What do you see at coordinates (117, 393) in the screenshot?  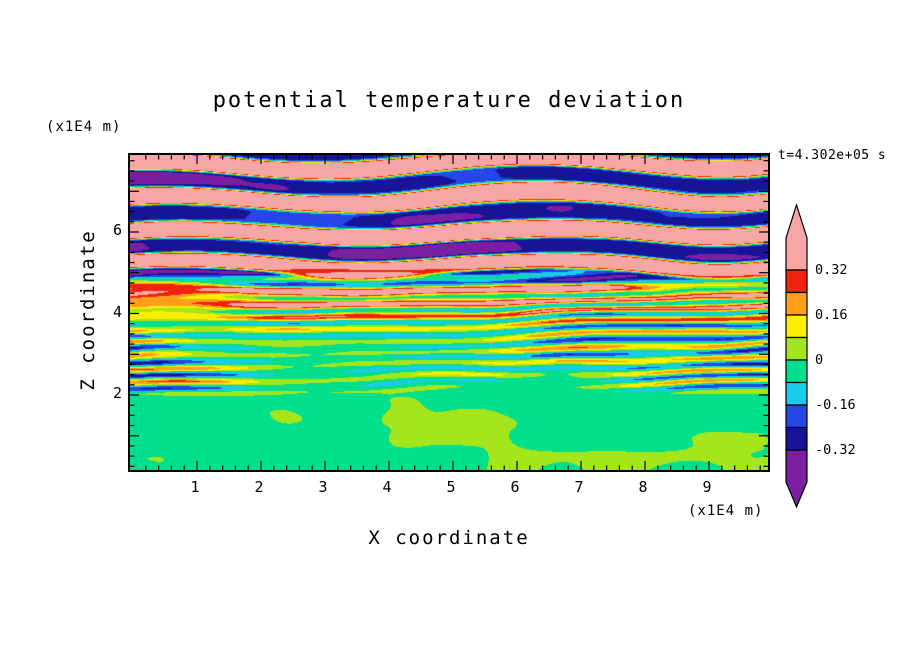 I see `y-tick-label: 2` at bounding box center [117, 393].